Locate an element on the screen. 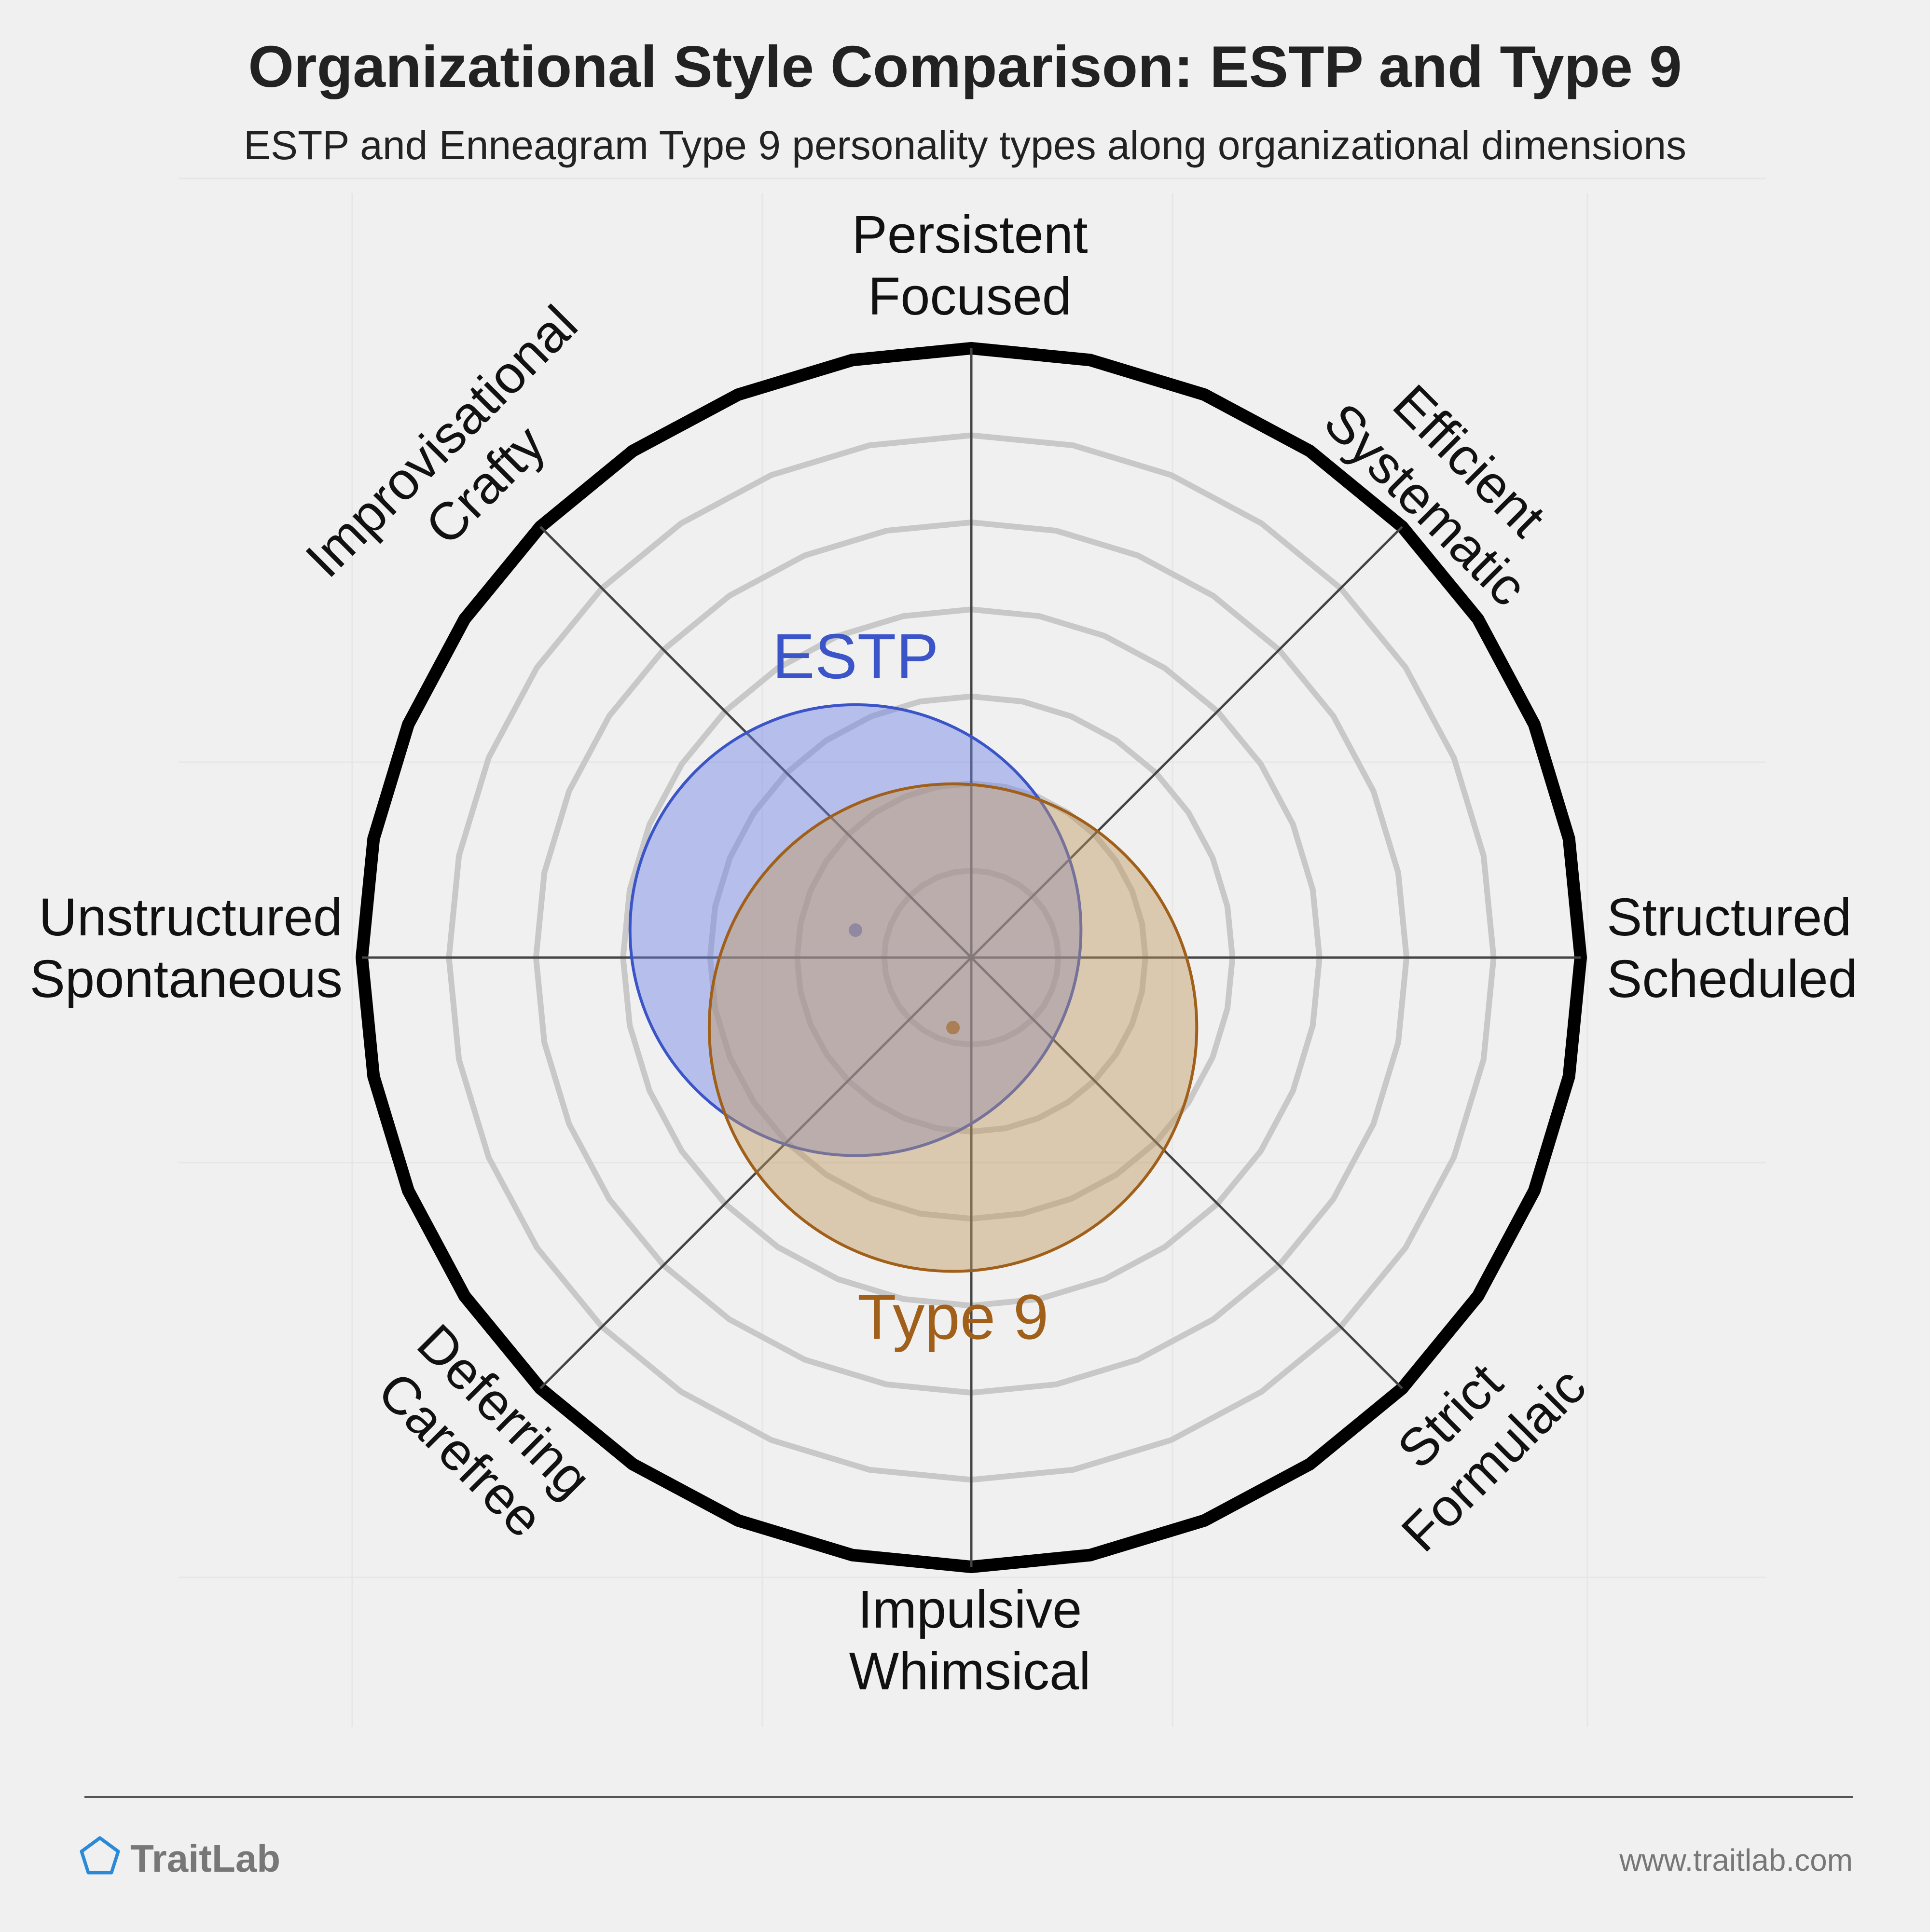 The height and width of the screenshot is (1932, 1930). footer-brand: TraitLab is located at coordinates (205, 1858).